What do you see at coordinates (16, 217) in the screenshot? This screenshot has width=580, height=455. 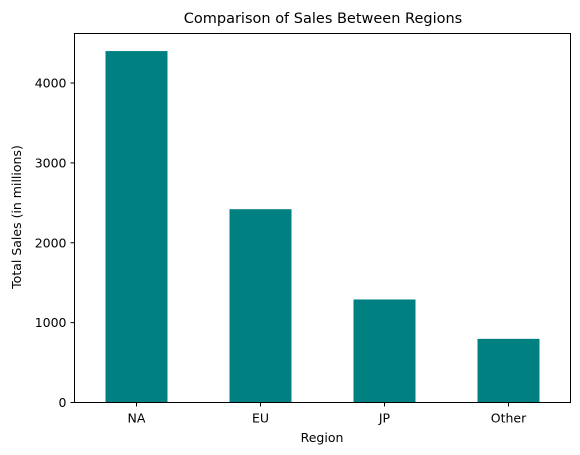 I see `y-axis-label: Total Sales (in millions)` at bounding box center [16, 217].